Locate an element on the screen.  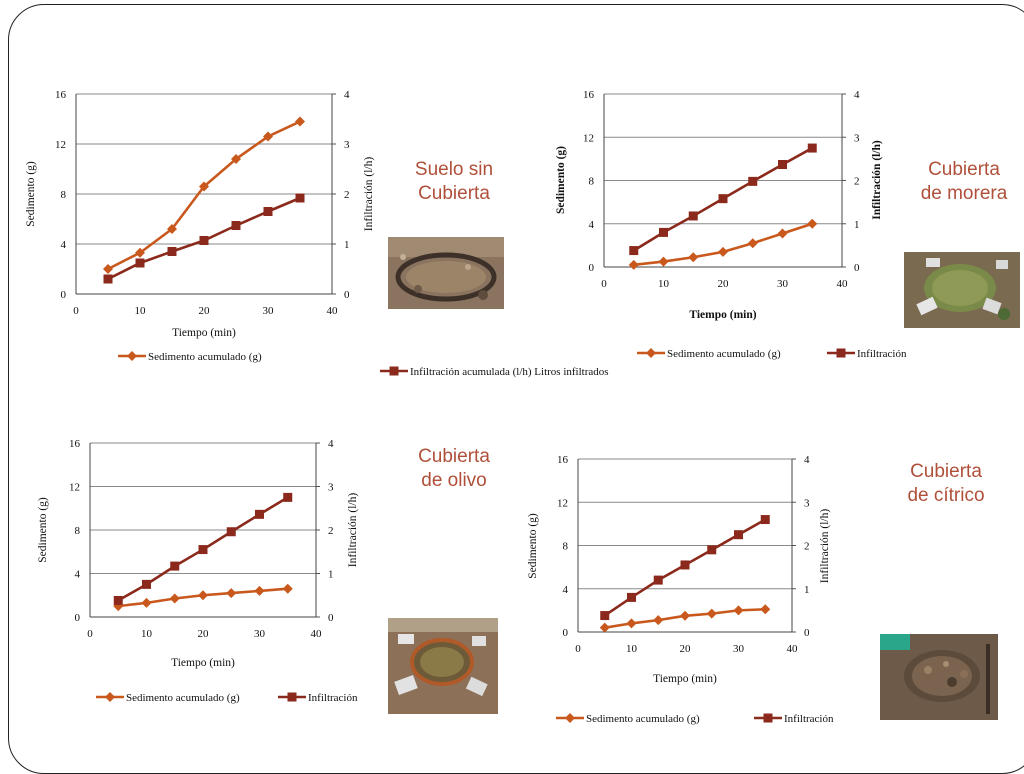
x-axis-title: Tiempo (min) is located at coordinates (203, 663).